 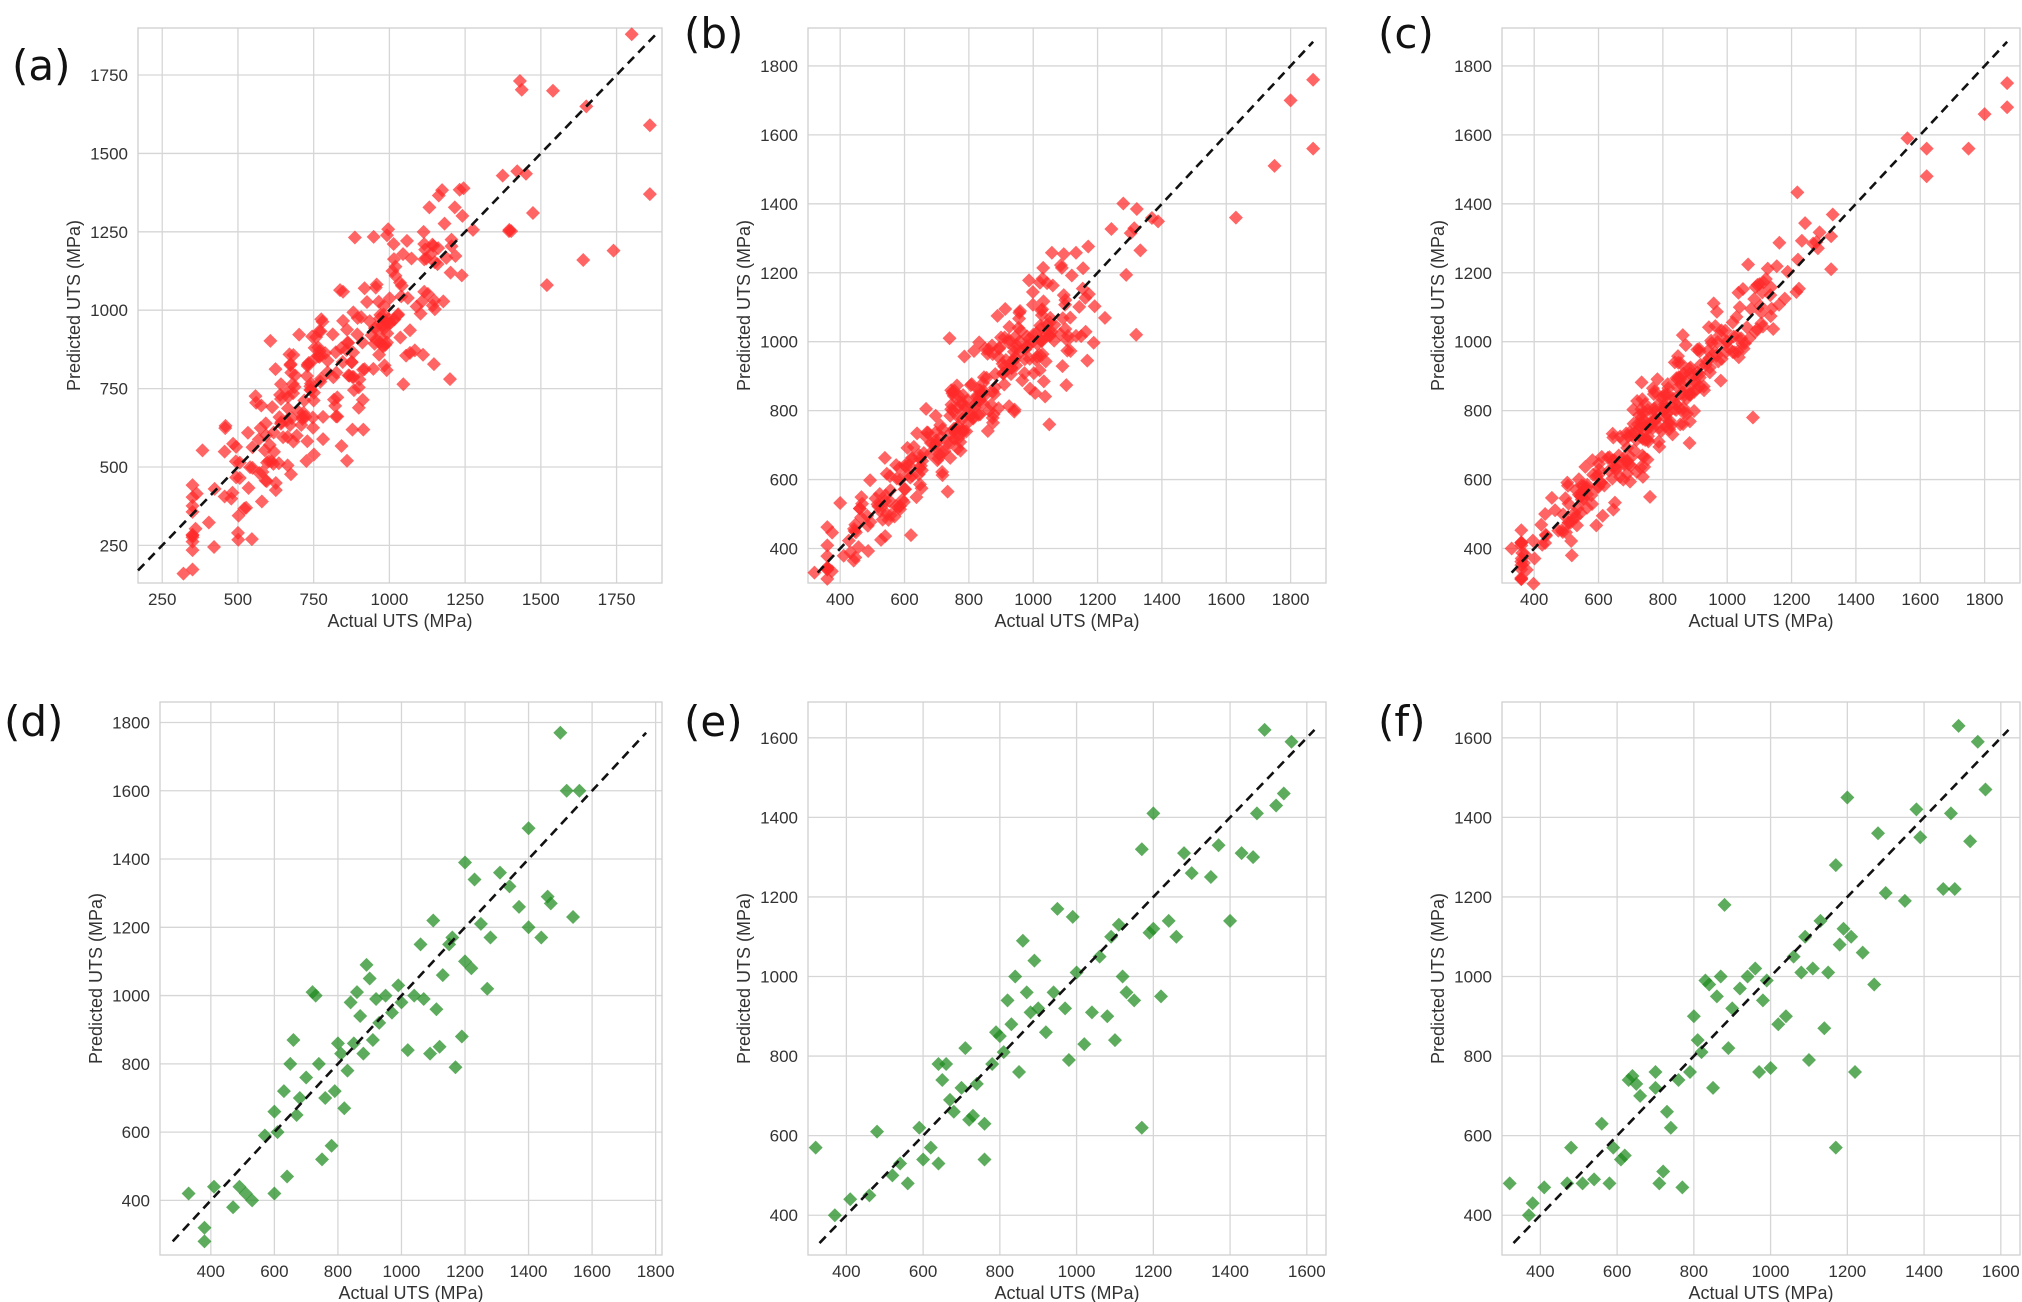 I want to click on y-axis-label: Predicted UTS (MPa), so click(x=744, y=305).